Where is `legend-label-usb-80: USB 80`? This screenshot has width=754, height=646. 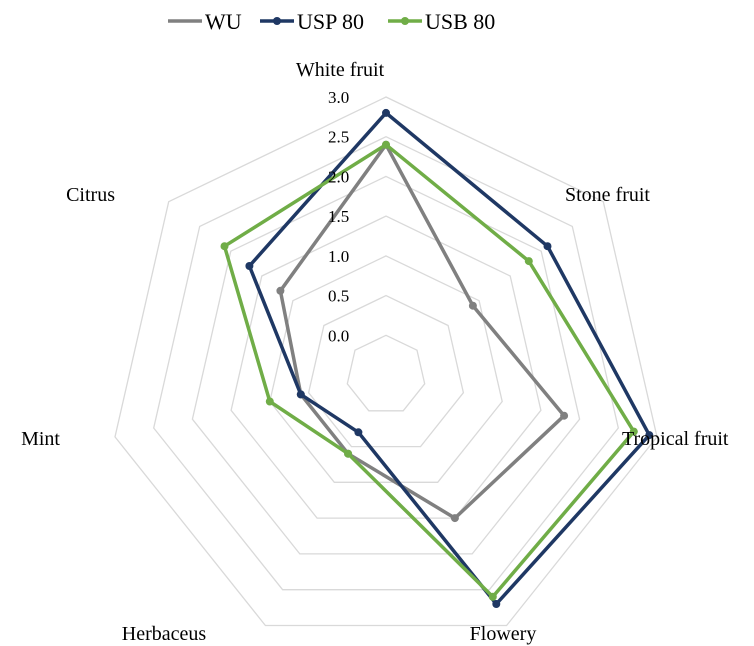 legend-label-usb-80: USB 80 is located at coordinates (460, 21).